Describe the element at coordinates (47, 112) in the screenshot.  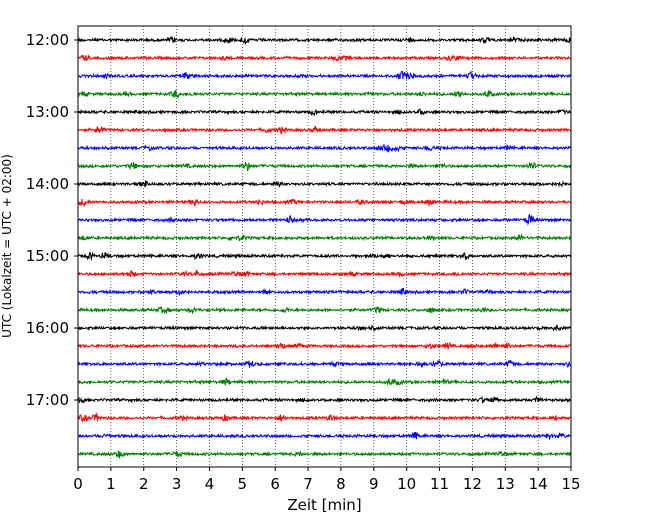
I see `y-tick-label: 13:00` at that location.